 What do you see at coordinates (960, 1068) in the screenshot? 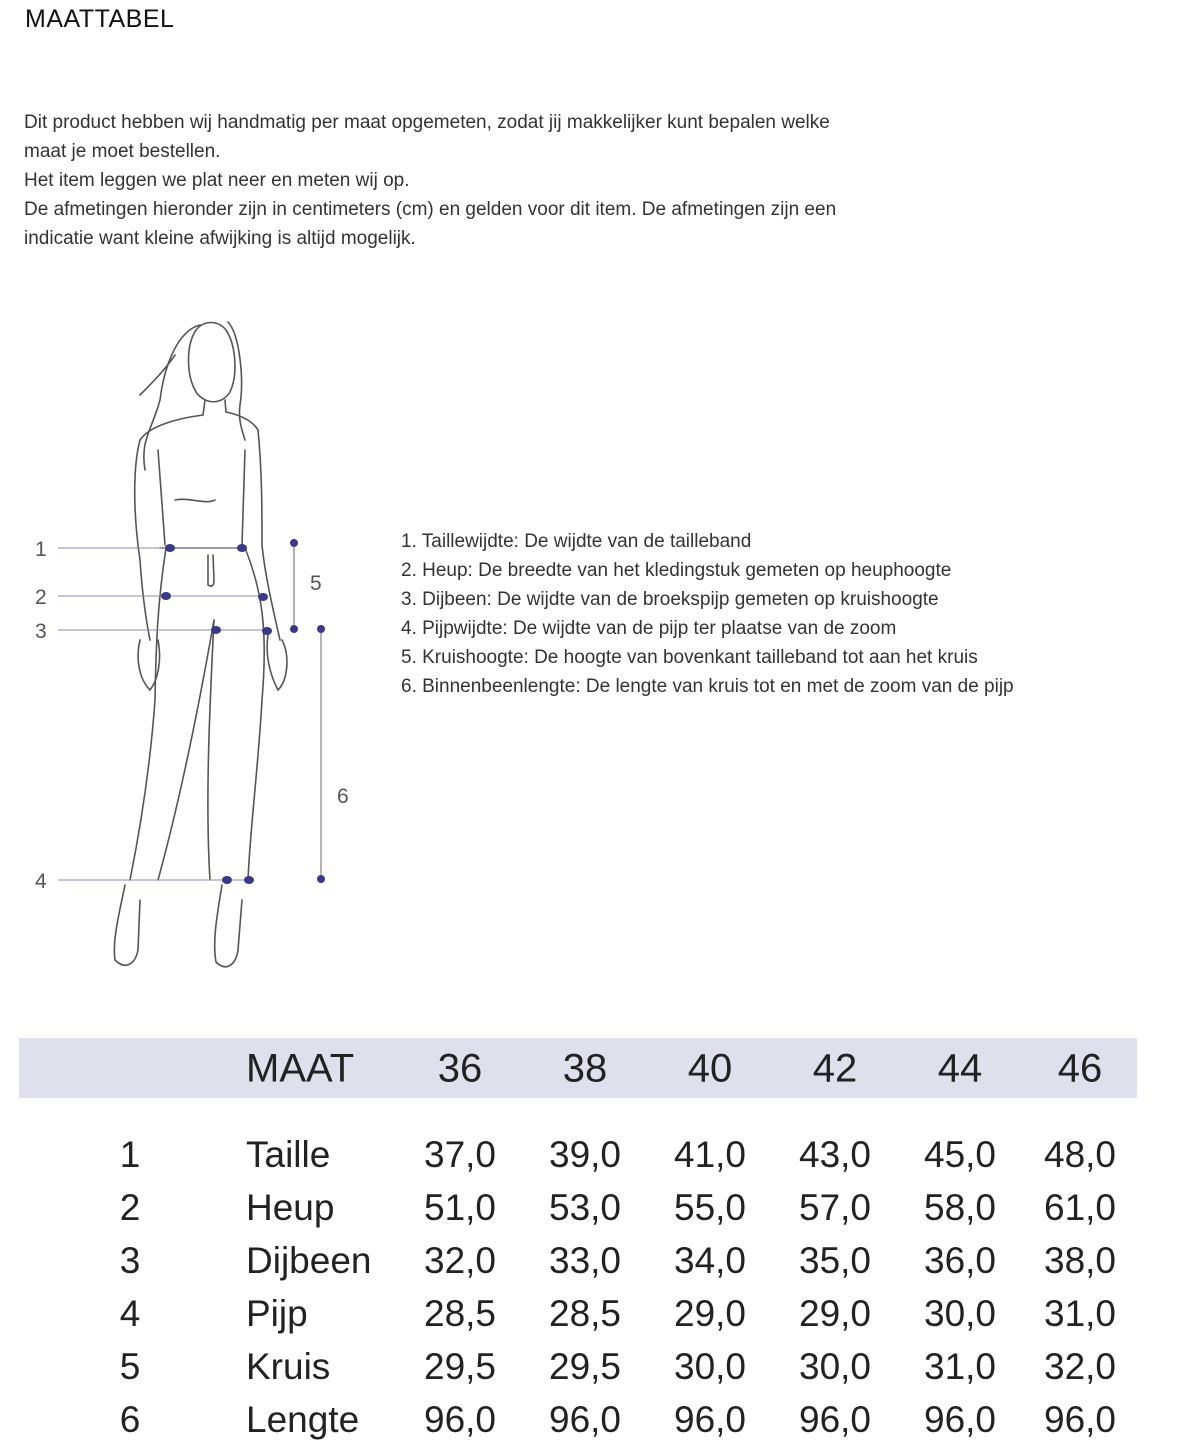
I see `header-size-44: 44` at bounding box center [960, 1068].